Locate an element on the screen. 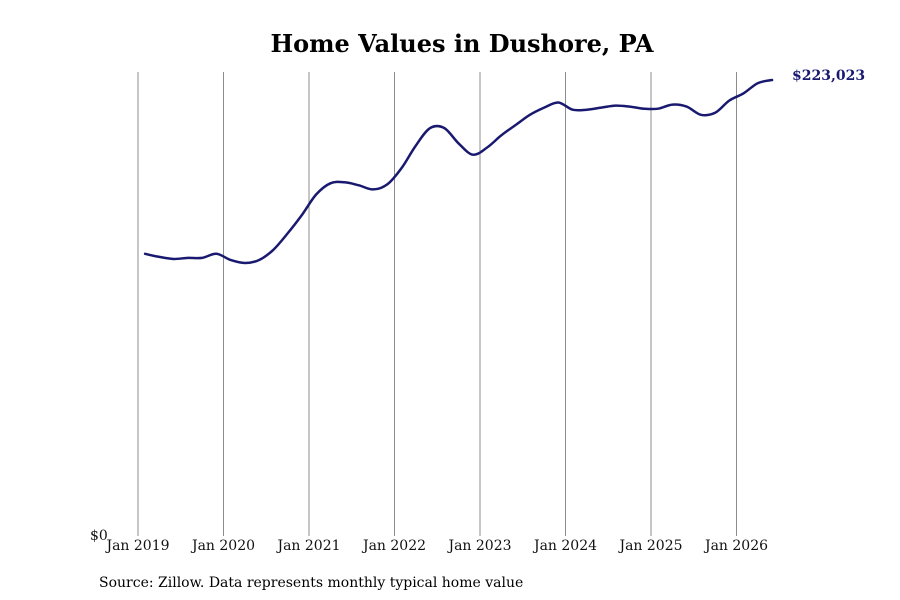 This screenshot has height=600, width=900. end-value-label: $223,023 is located at coordinates (828, 76).